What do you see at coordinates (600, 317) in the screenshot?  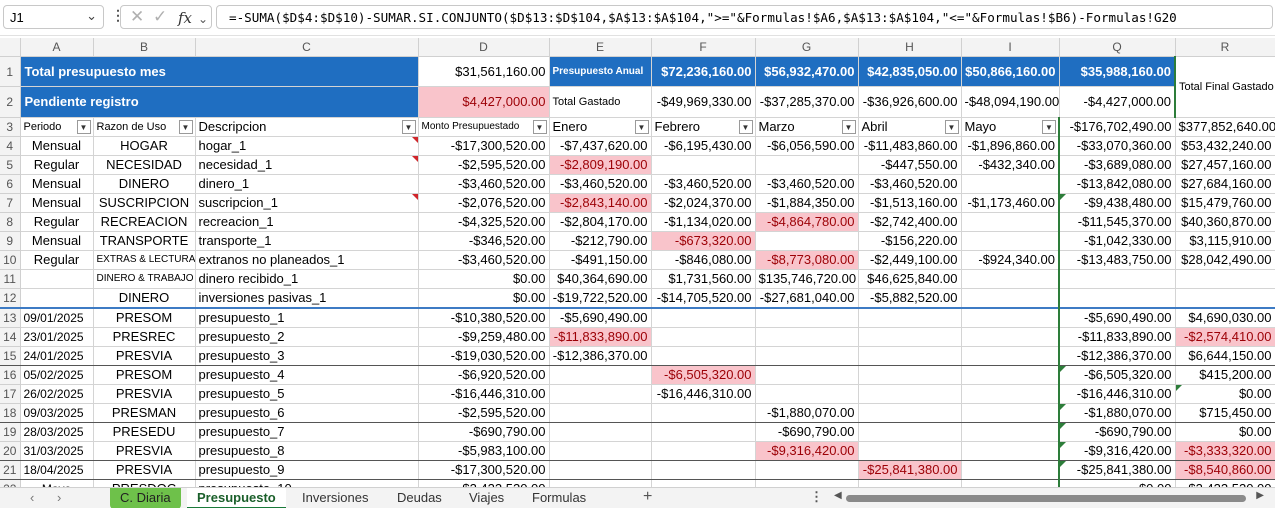 I see `enero-cell: -$5,690,490.00` at bounding box center [600, 317].